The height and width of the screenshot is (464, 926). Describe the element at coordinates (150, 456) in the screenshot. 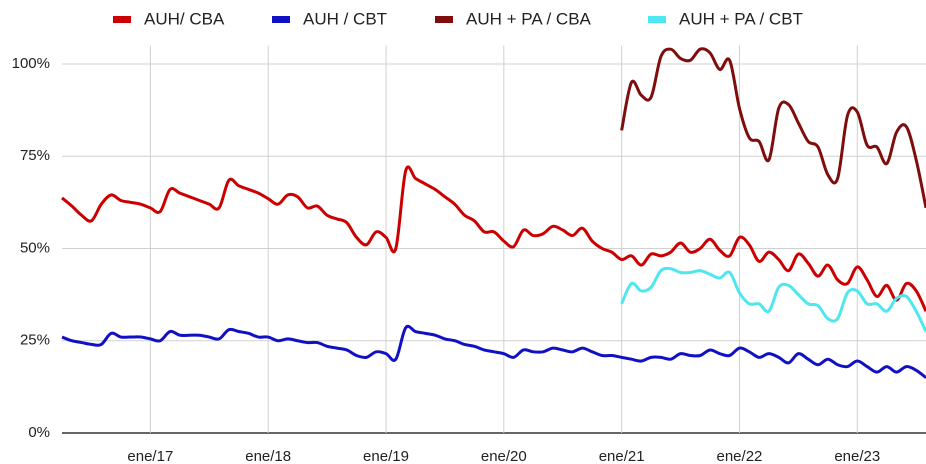

I see `x-tick-label: ene/17` at that location.